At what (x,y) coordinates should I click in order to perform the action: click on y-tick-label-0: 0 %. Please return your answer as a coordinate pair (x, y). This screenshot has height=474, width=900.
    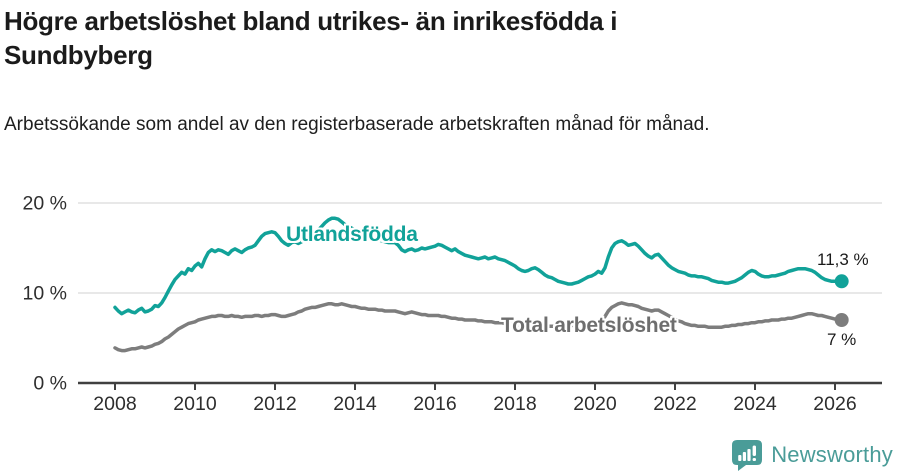
    Looking at the image, I should click on (50, 384).